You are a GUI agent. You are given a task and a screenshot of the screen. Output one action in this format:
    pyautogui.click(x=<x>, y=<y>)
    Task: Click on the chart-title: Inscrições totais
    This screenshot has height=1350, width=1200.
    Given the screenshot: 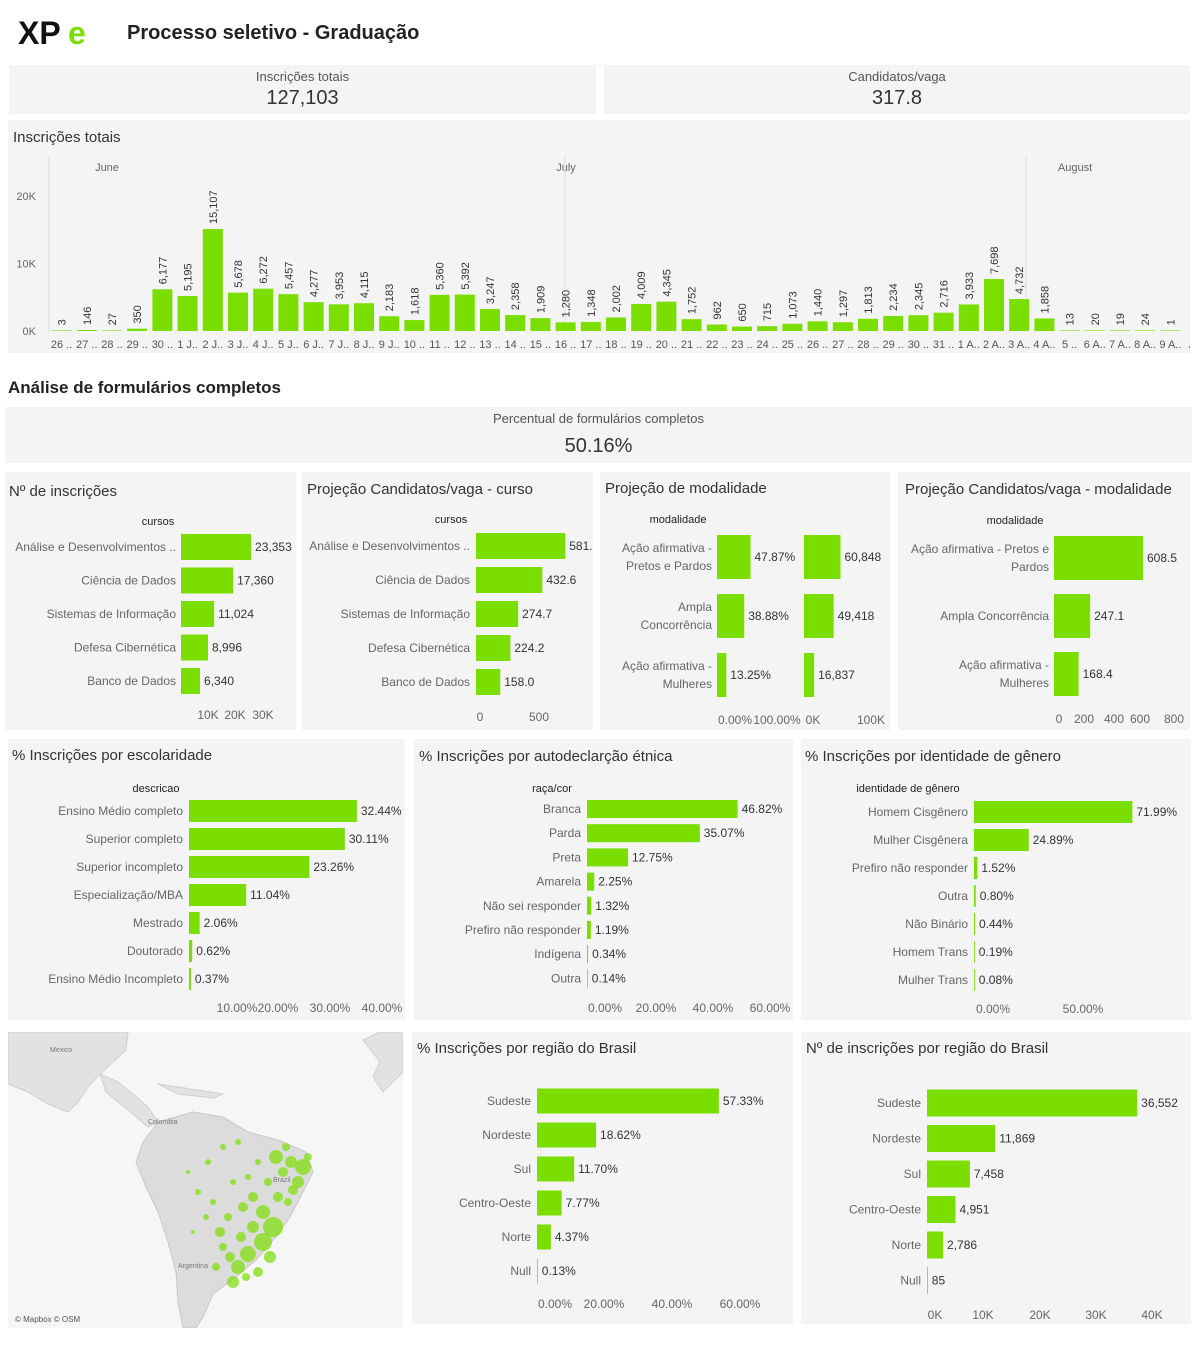 What is the action you would take?
    pyautogui.click(x=67, y=137)
    